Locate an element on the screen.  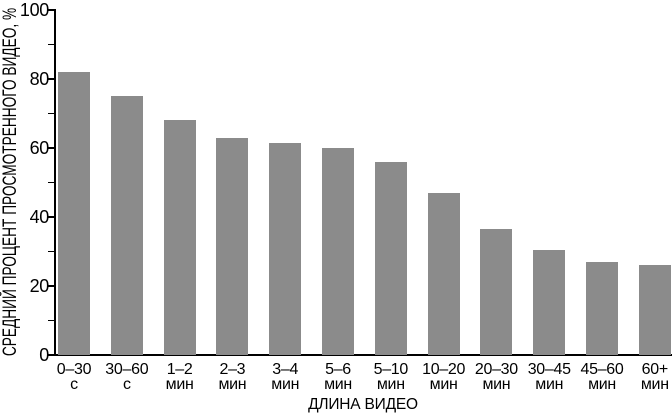
x-tick-label: 45–60 мин is located at coordinates (602, 377).